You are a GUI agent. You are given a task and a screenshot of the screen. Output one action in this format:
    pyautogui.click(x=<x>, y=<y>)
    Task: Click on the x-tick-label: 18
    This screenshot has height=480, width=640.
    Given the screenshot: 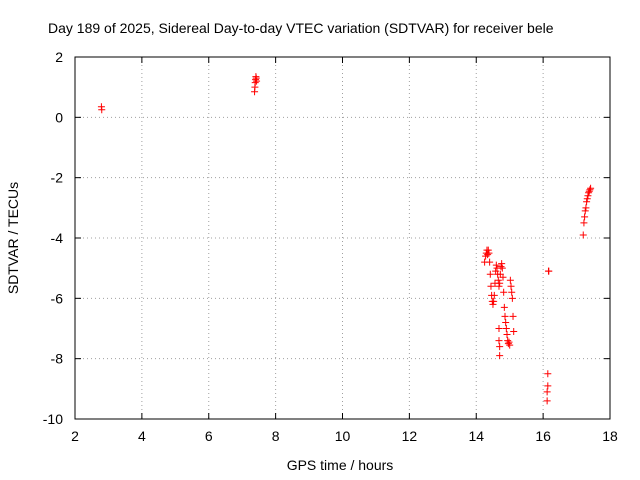 What is the action you would take?
    pyautogui.click(x=610, y=436)
    